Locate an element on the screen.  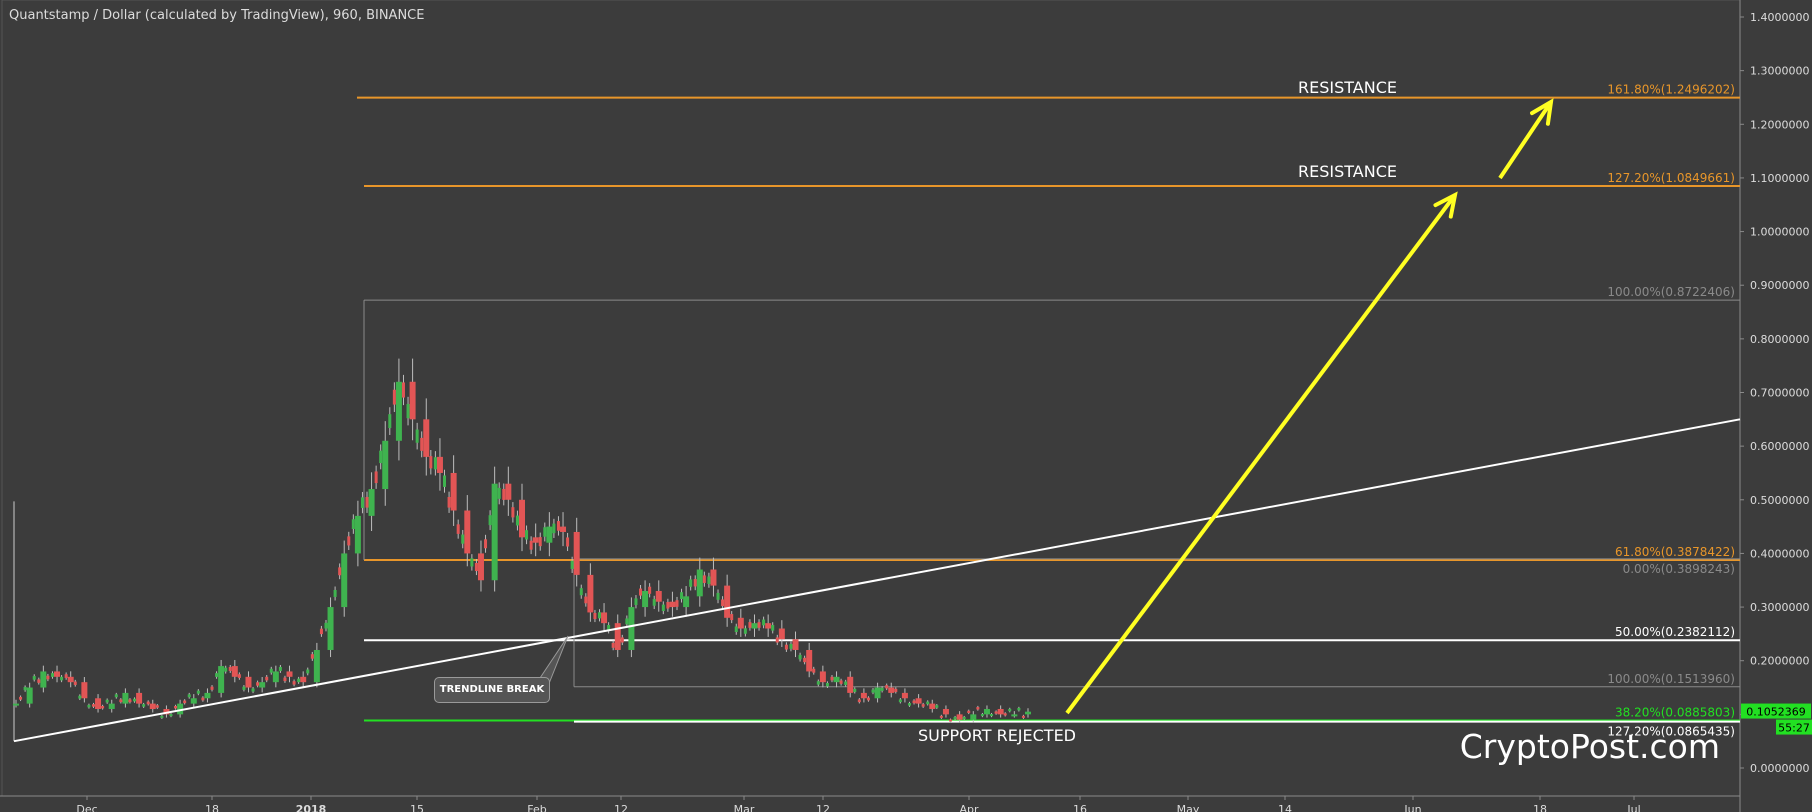
y-tick-label: 0.3000000 is located at coordinates (1780, 607).